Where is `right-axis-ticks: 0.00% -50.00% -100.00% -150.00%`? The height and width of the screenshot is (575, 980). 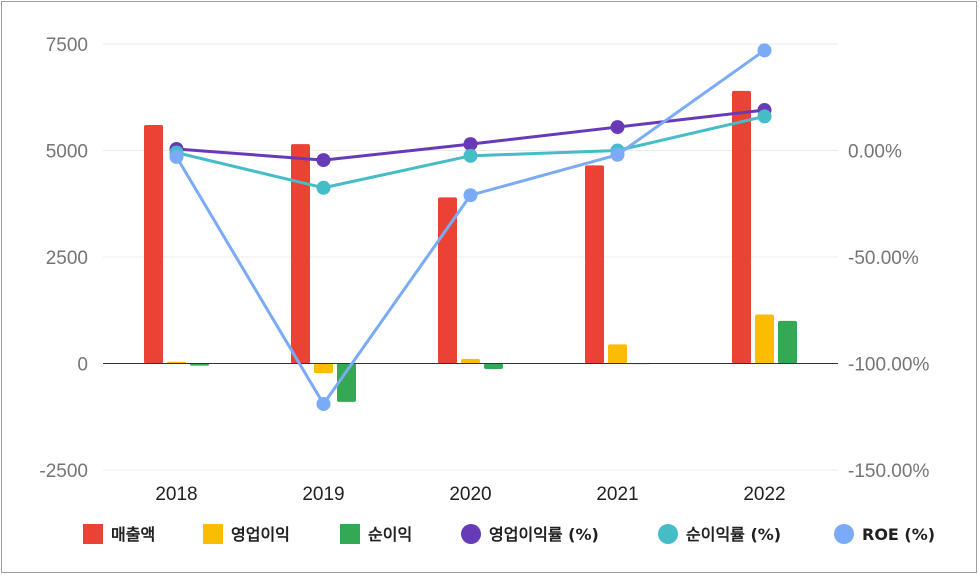 right-axis-ticks: 0.00% -50.00% -100.00% -150.00% is located at coordinates (888, 312).